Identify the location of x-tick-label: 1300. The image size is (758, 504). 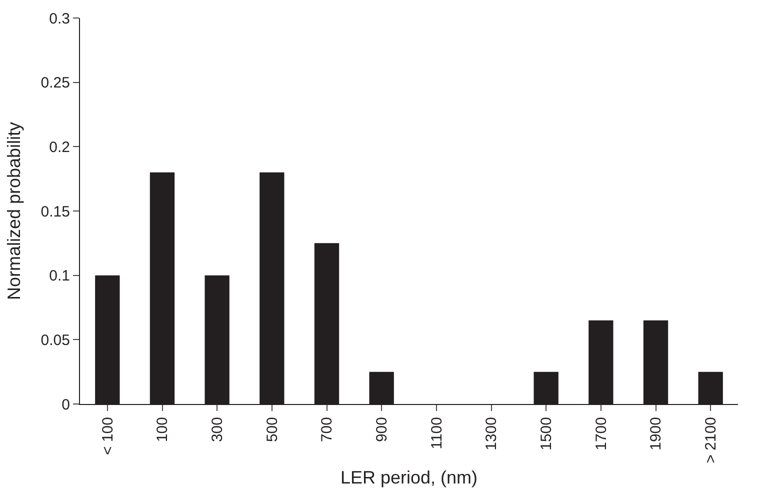
(491, 433).